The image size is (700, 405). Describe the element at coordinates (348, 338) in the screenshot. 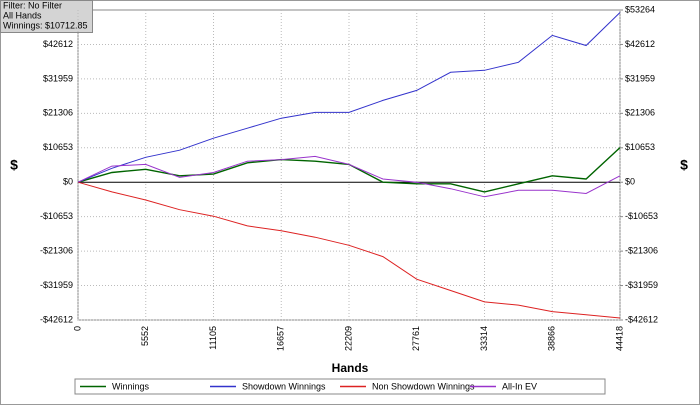

I see `x-tick-label: 22209` at that location.